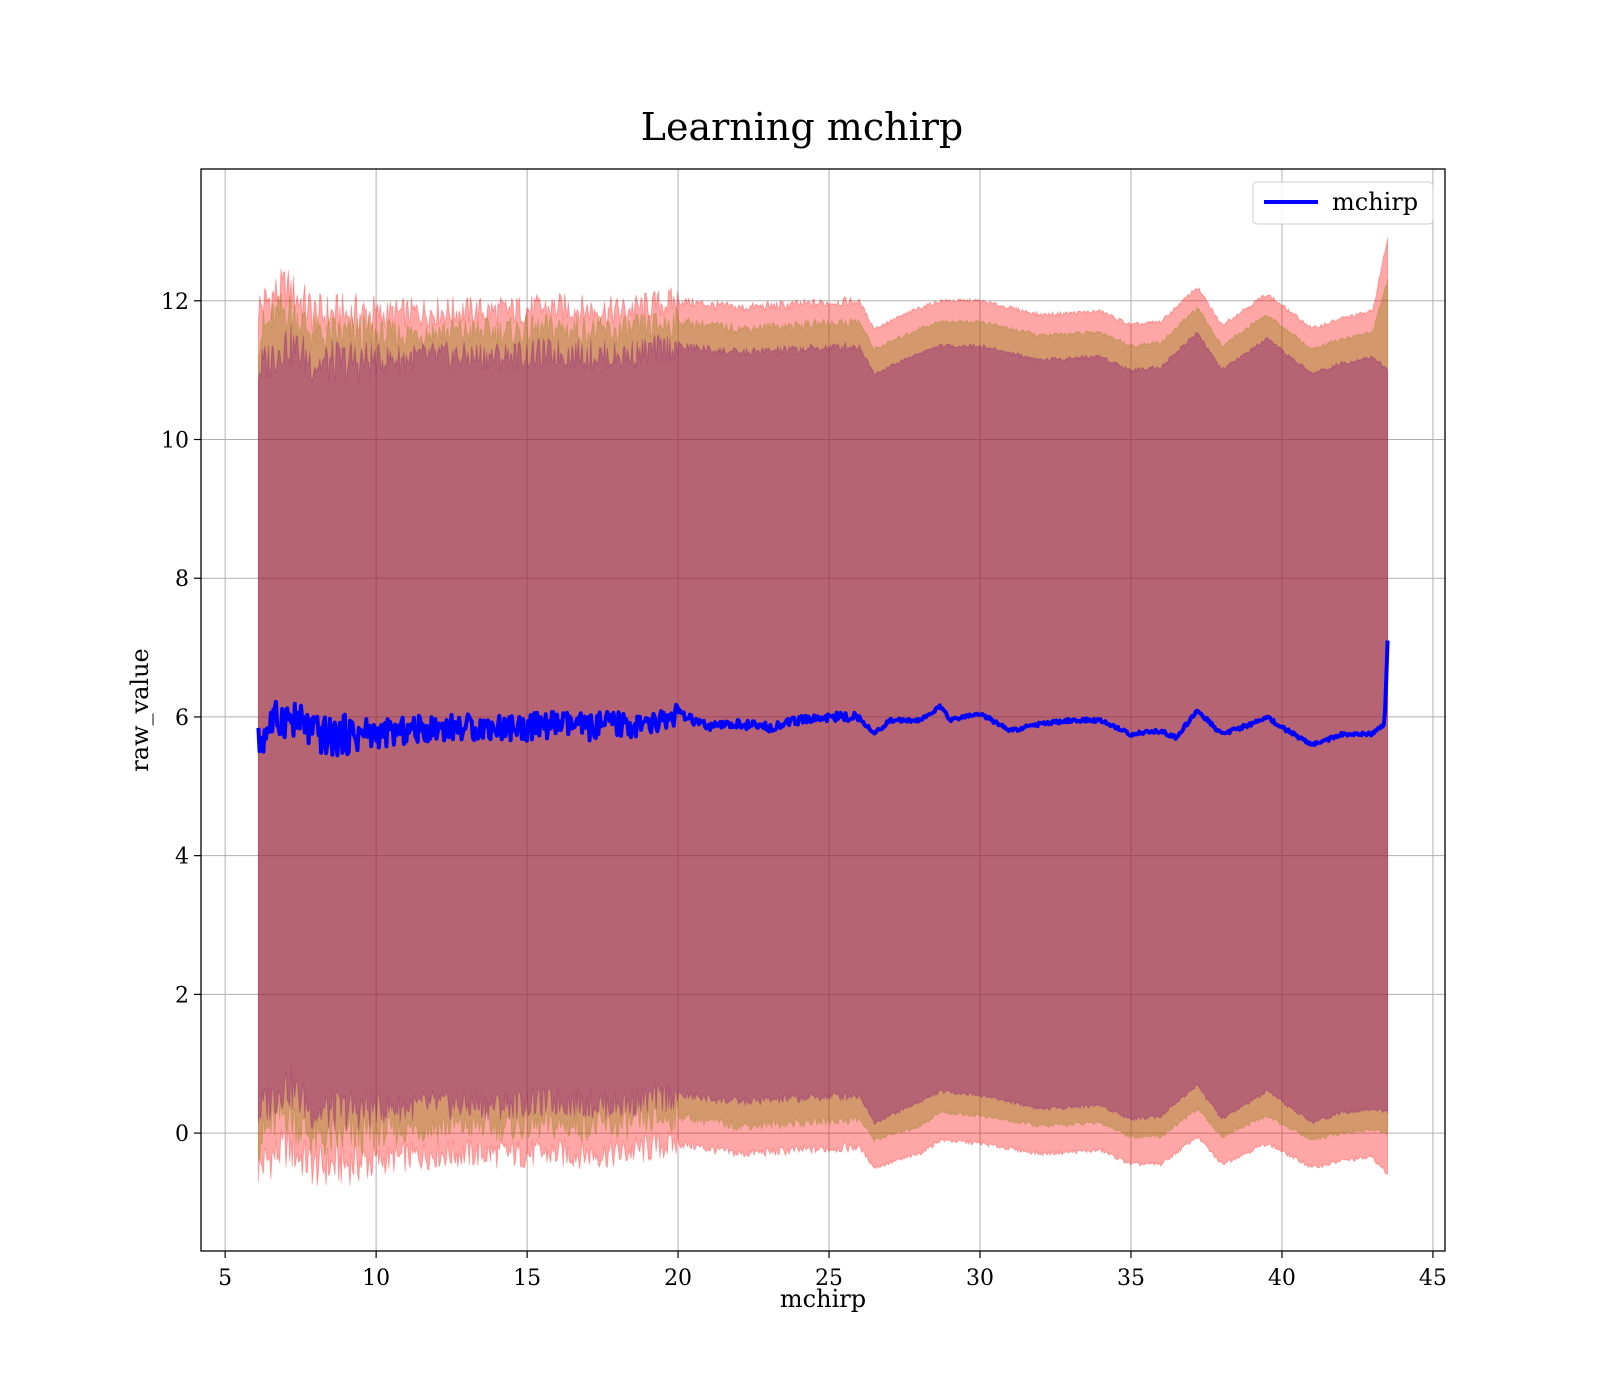  Describe the element at coordinates (225, 1278) in the screenshot. I see `x-tick-label: 5` at that location.